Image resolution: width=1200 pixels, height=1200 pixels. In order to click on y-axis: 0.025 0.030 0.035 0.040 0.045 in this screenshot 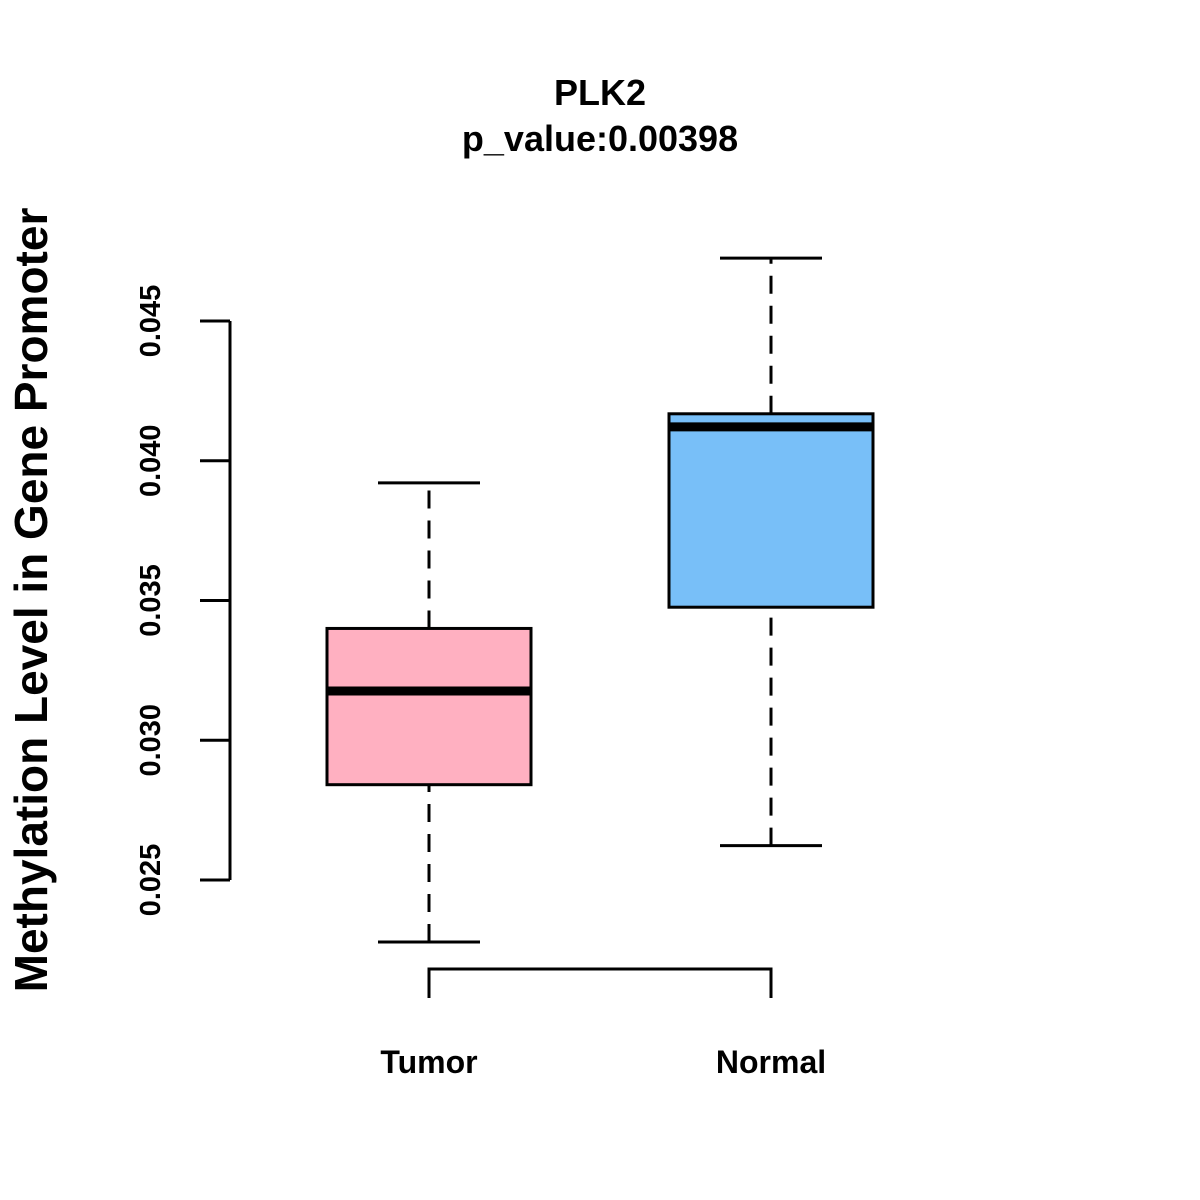, I will do `click(183, 601)`.